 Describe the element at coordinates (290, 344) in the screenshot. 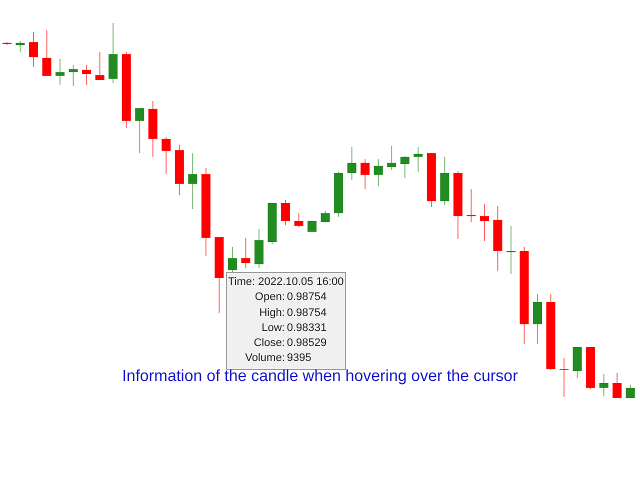

I see `annotation: Close: 0.98529` at that location.